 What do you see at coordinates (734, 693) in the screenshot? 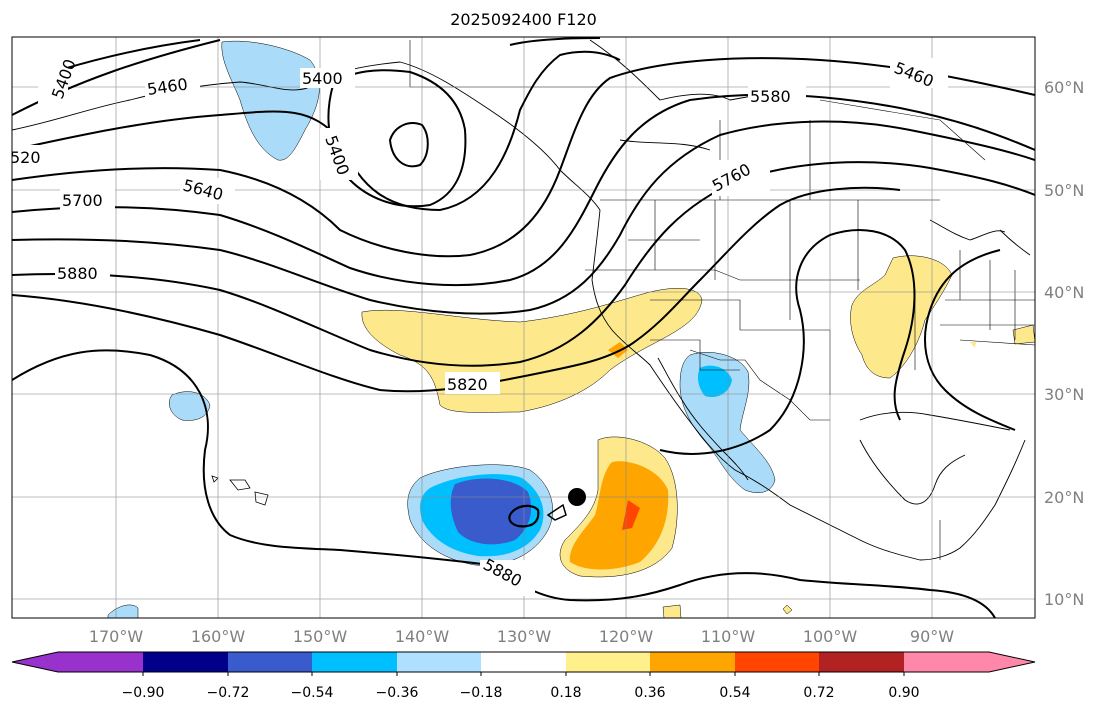
I see `colorbar-tick-label: 0.54` at bounding box center [734, 693].